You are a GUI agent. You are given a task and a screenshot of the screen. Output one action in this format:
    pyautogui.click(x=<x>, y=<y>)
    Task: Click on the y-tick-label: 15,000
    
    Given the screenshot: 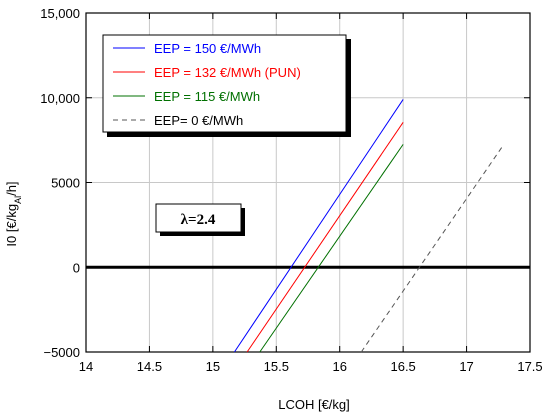 What is the action you would take?
    pyautogui.click(x=60, y=13)
    